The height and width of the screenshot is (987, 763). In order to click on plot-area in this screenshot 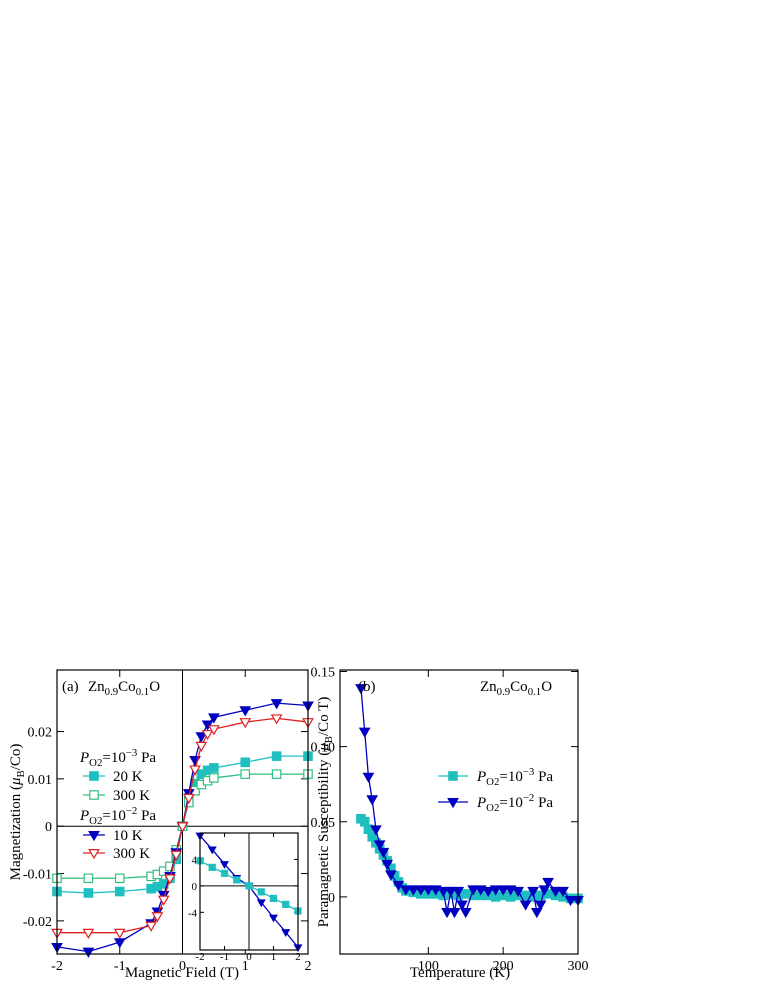, I will do `click(459, 812)`.